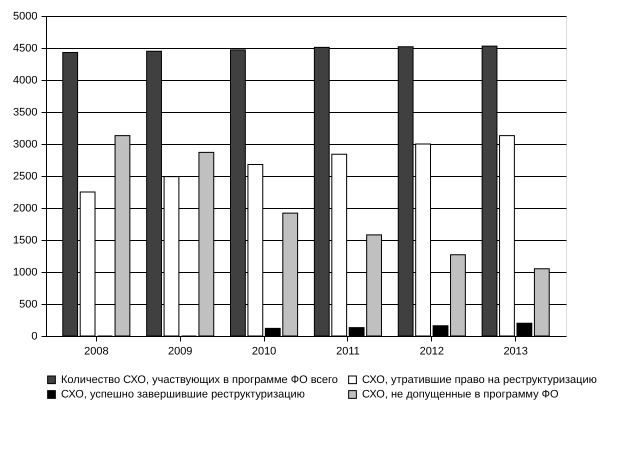 This screenshot has height=452, width=619. I want to click on y-tick-label: 500, so click(28, 304).